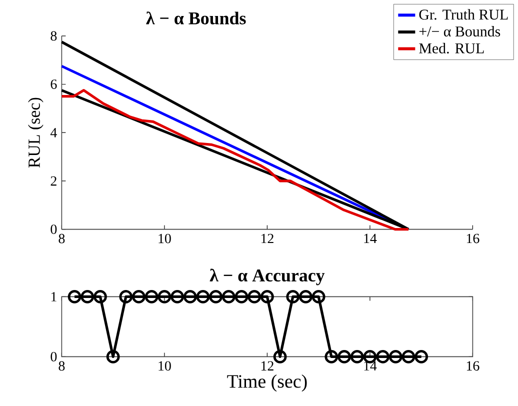 The width and height of the screenshot is (518, 406). What do you see at coordinates (451, 48) in the screenshot?
I see `legend-label: Med. RUL` at bounding box center [451, 48].